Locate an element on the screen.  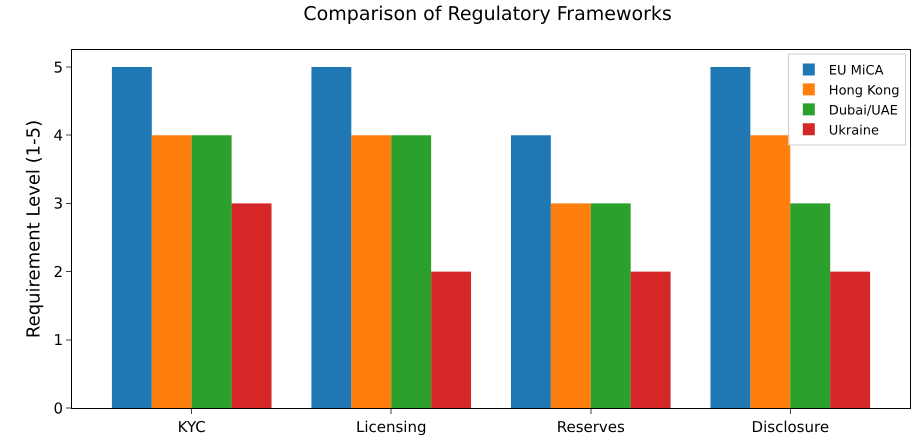
x-tick-label: Disclosure is located at coordinates (791, 427).